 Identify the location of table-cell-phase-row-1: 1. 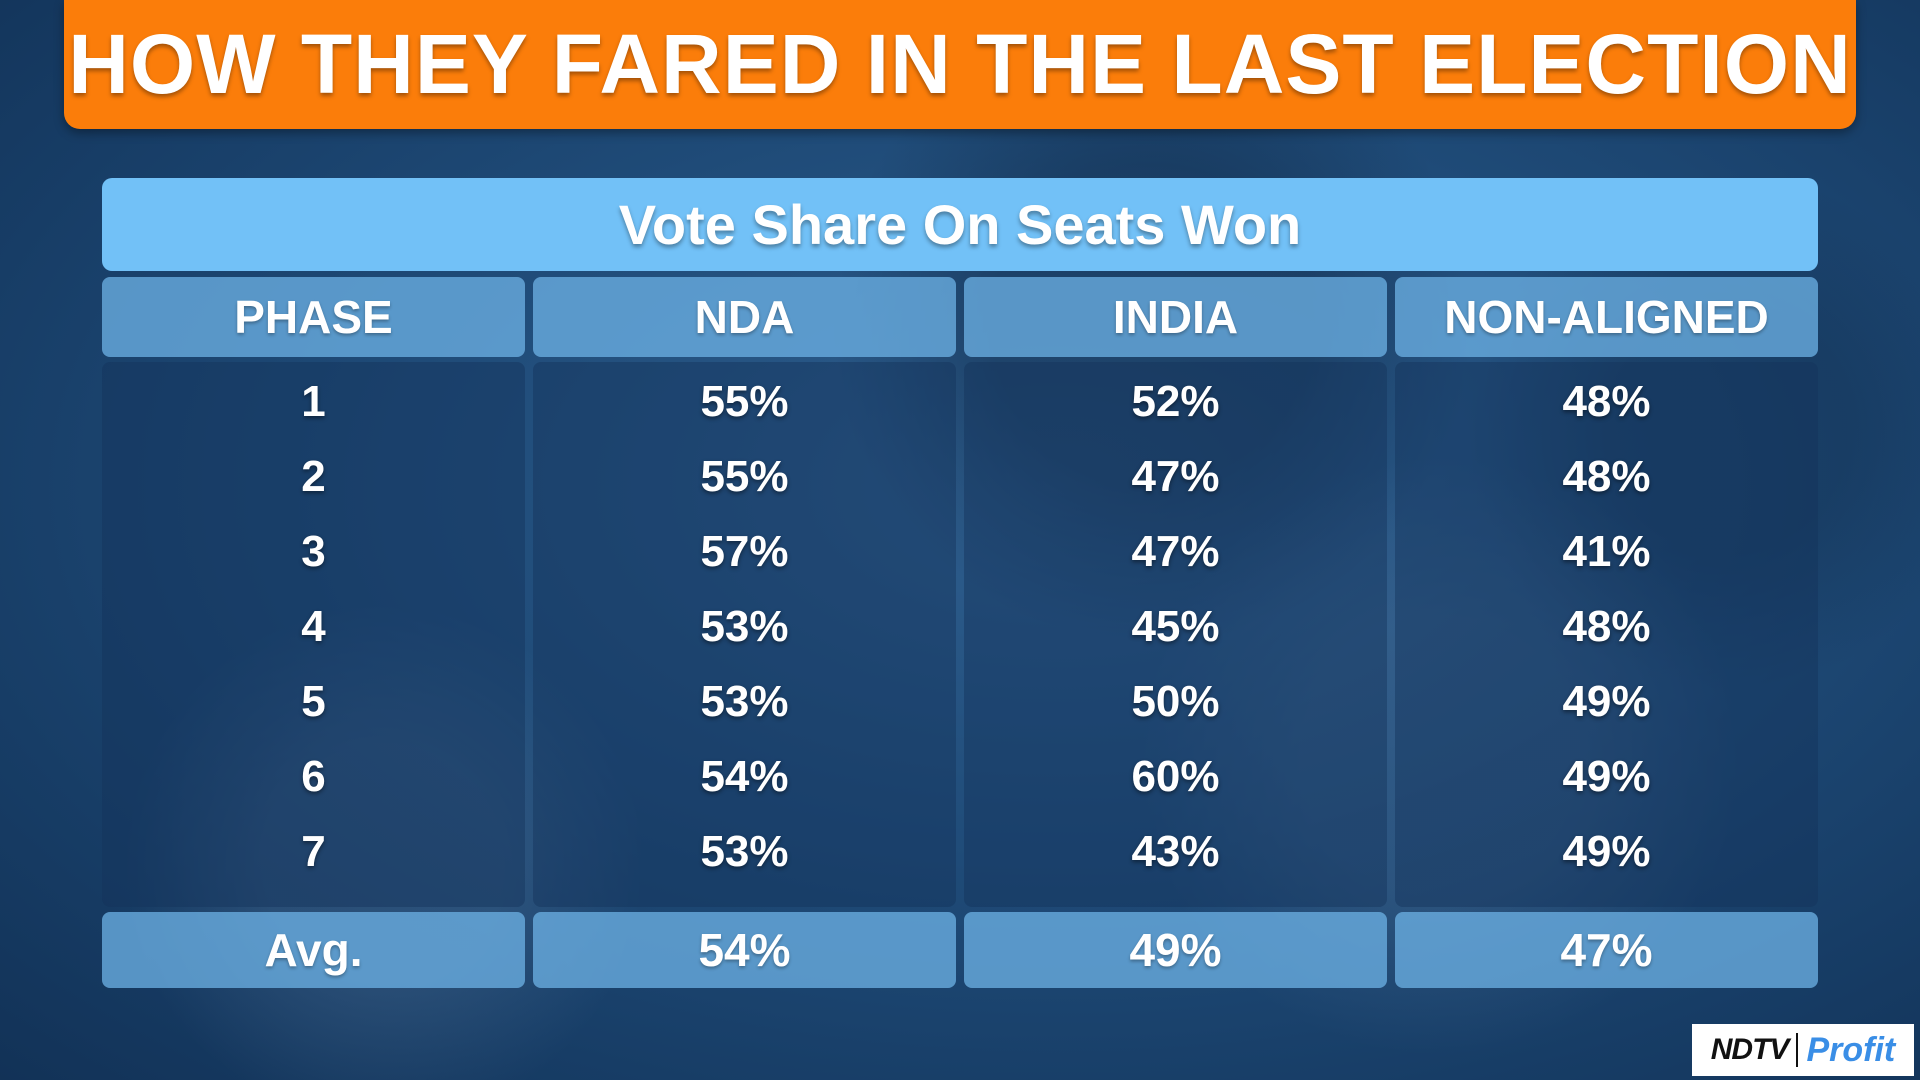
(313, 401).